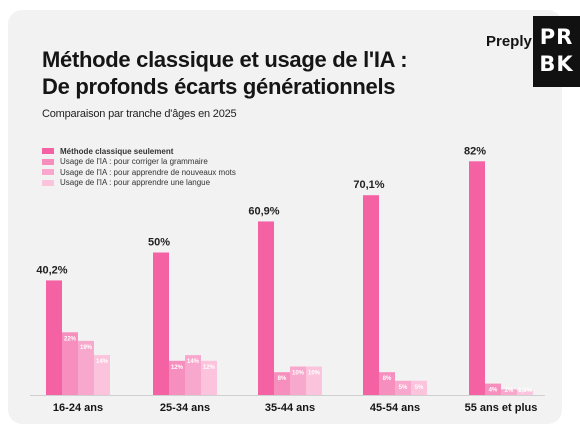 The height and width of the screenshot is (431, 580). What do you see at coordinates (225, 59) in the screenshot?
I see `title-line-1: Méthode classique et usage de l'IA :` at bounding box center [225, 59].